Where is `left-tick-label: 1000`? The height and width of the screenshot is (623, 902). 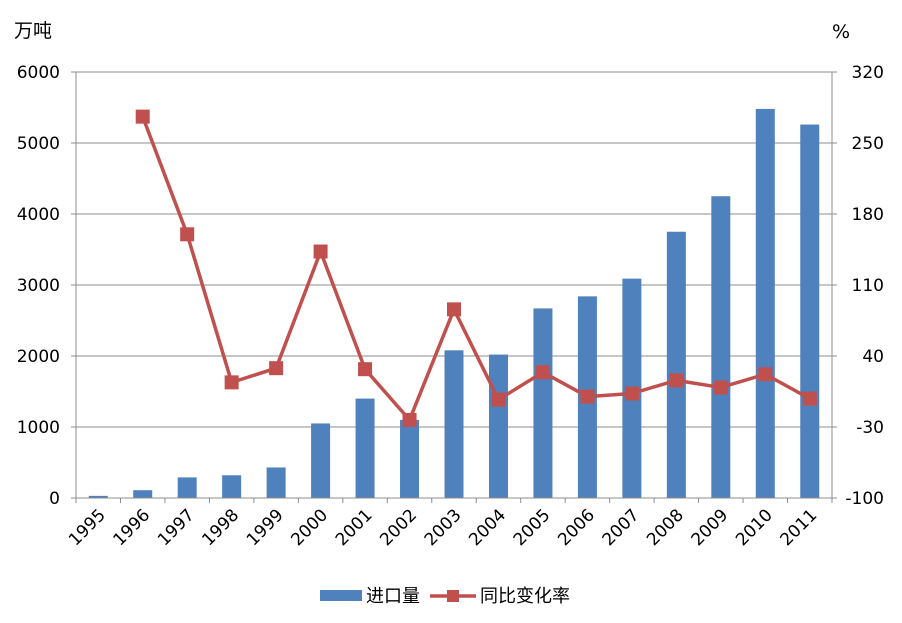 left-tick-label: 1000 is located at coordinates (38, 428).